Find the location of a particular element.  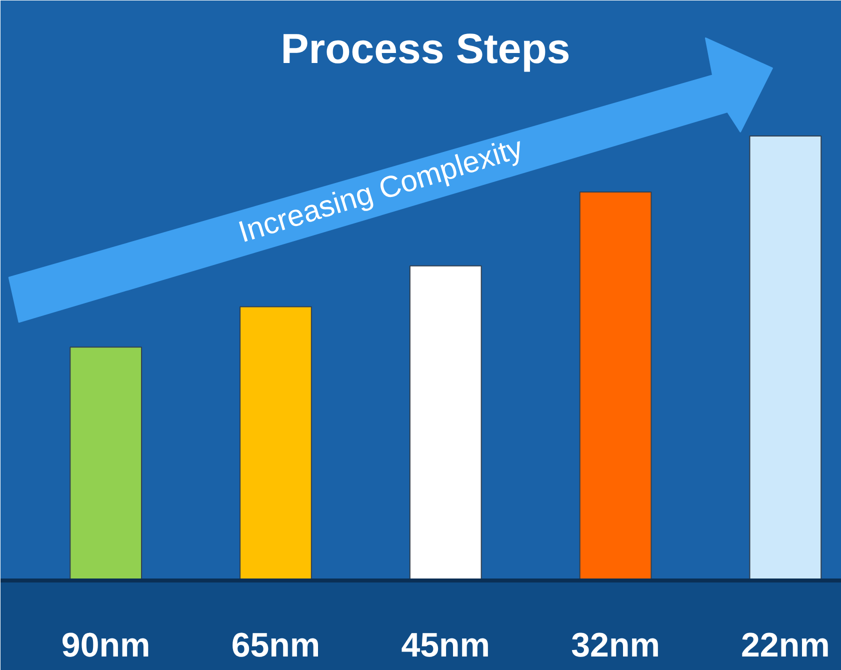

x-tick-label: 65nm is located at coordinates (275, 645).